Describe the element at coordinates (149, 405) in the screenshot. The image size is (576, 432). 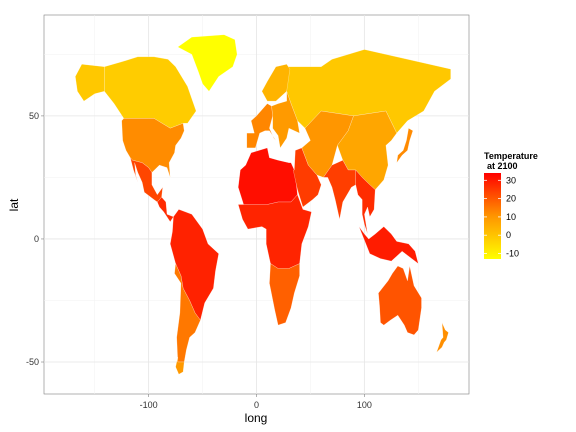
I see `x-tick-label: -100` at that location.